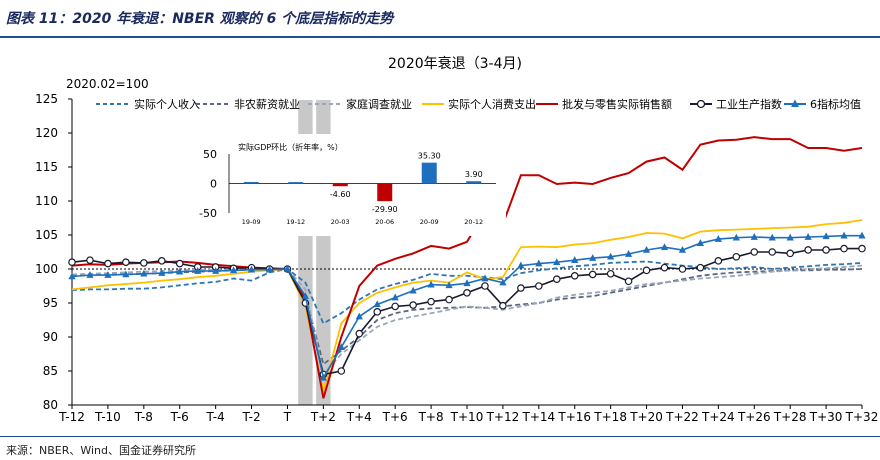 Image resolution: width=880 pixels, height=460 pixels. I want to click on legend-item-5: 批发与零售实际销售额, so click(604, 104).